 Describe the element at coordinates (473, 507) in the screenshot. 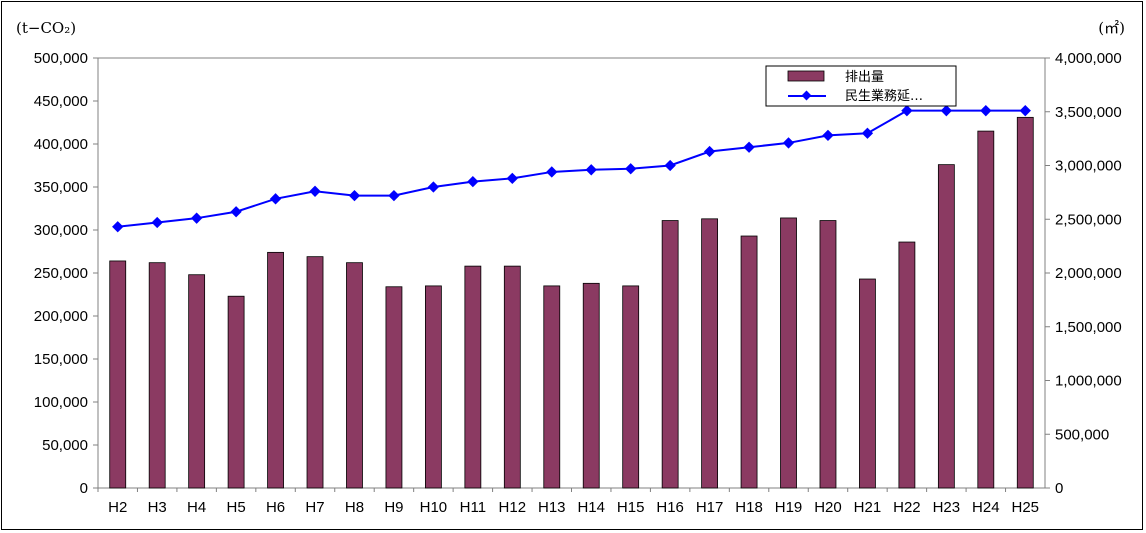

I see `x-axis-tick-label: H11` at that location.